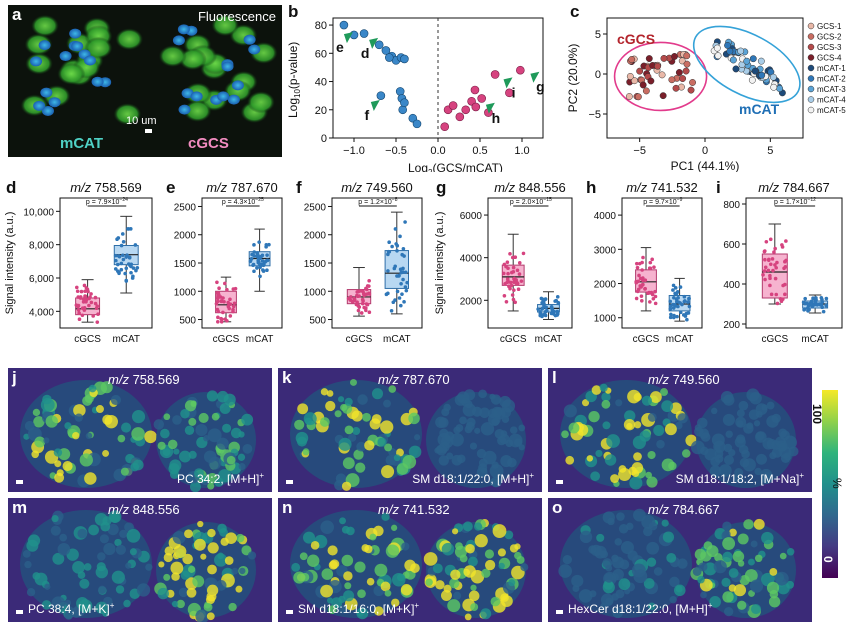 This screenshot has width=850, height=627. What do you see at coordinates (831, 100) in the screenshot?
I see `legend-label: mCAT-4` at bounding box center [831, 100].